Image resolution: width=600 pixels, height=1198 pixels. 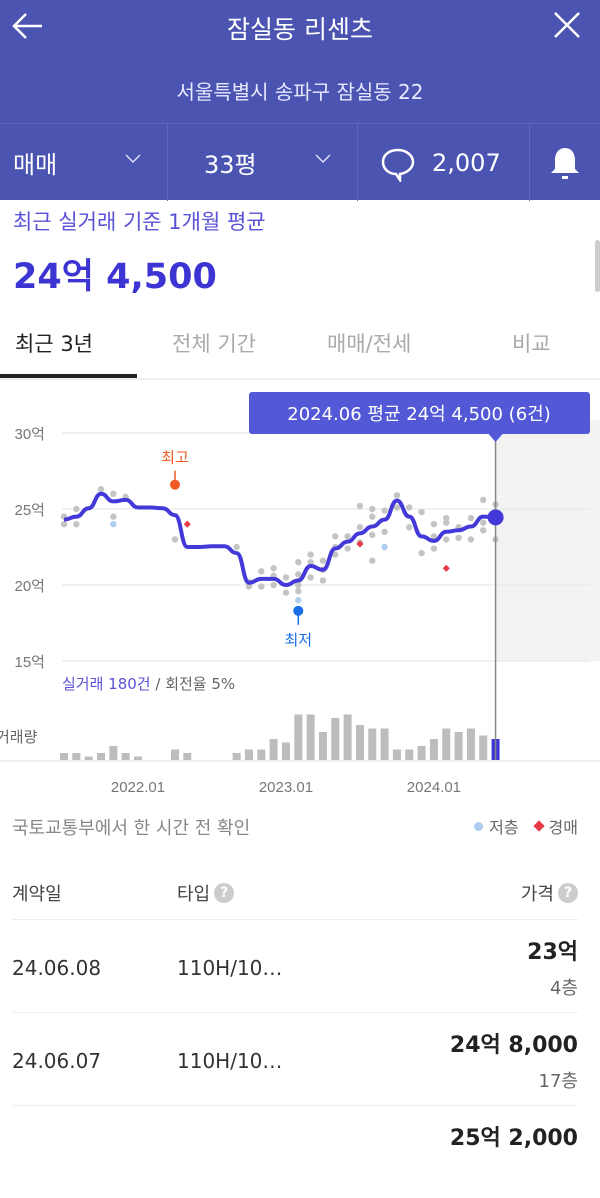 I want to click on tab-compare: 비교, so click(x=531, y=344).